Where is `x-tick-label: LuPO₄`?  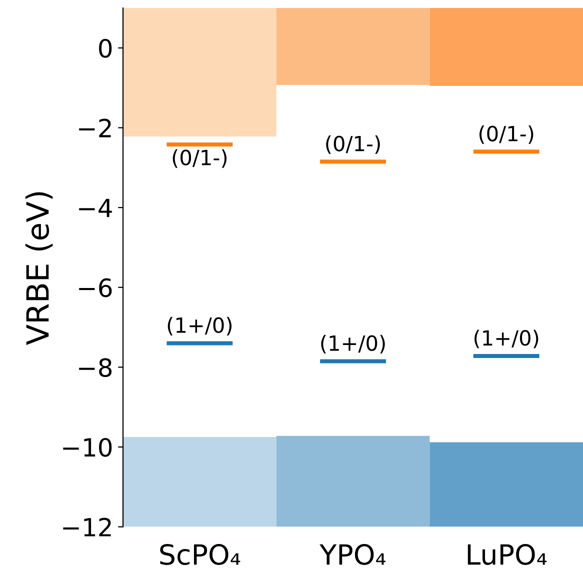 x-tick-label: LuPO₄ is located at coordinates (507, 554).